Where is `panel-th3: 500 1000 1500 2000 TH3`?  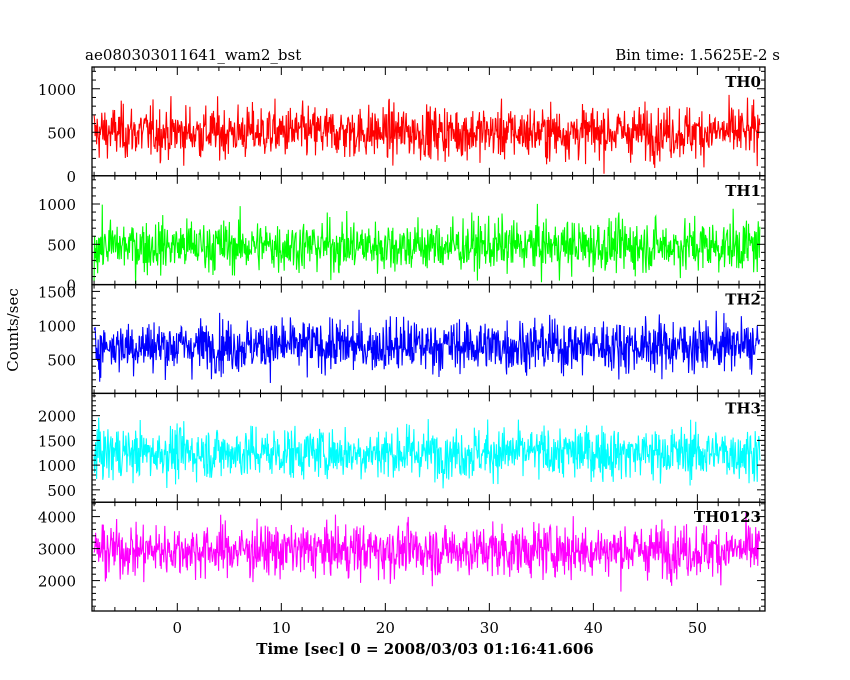
panel-th3: 500 1000 1500 2000 TH3 is located at coordinates (402, 447).